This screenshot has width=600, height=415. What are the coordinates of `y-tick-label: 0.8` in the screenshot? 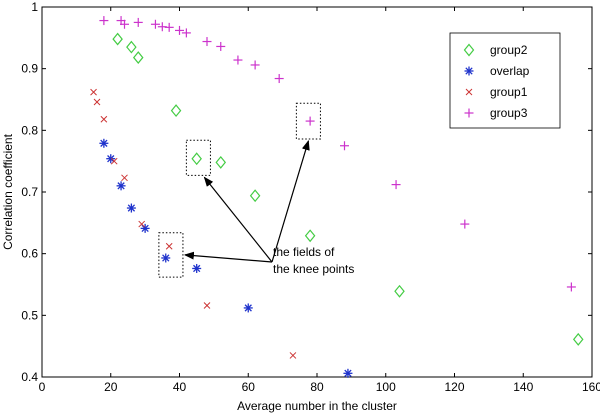 It's located at (29, 130).